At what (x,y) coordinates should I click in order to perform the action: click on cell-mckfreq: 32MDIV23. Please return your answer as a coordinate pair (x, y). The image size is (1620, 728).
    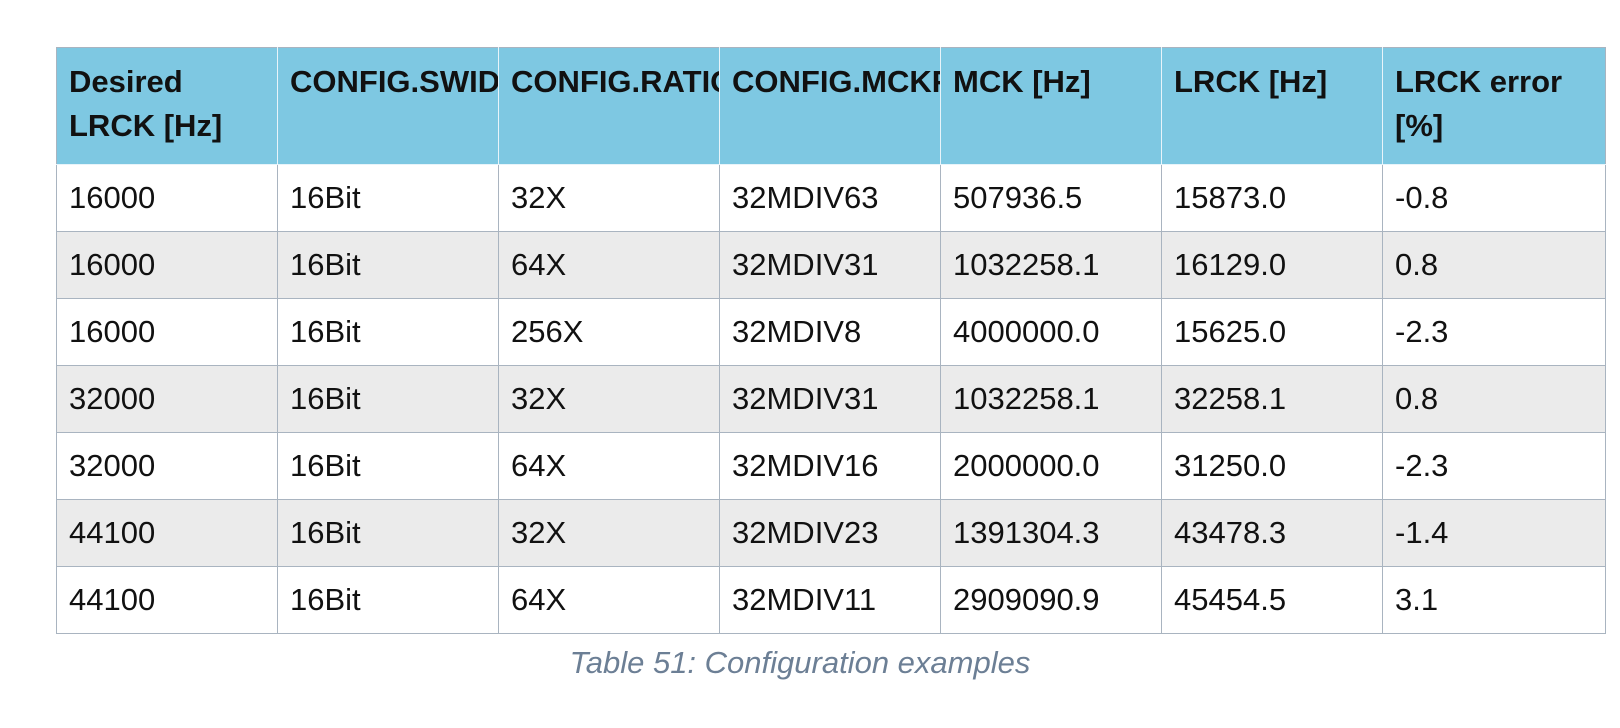
    Looking at the image, I should click on (830, 533).